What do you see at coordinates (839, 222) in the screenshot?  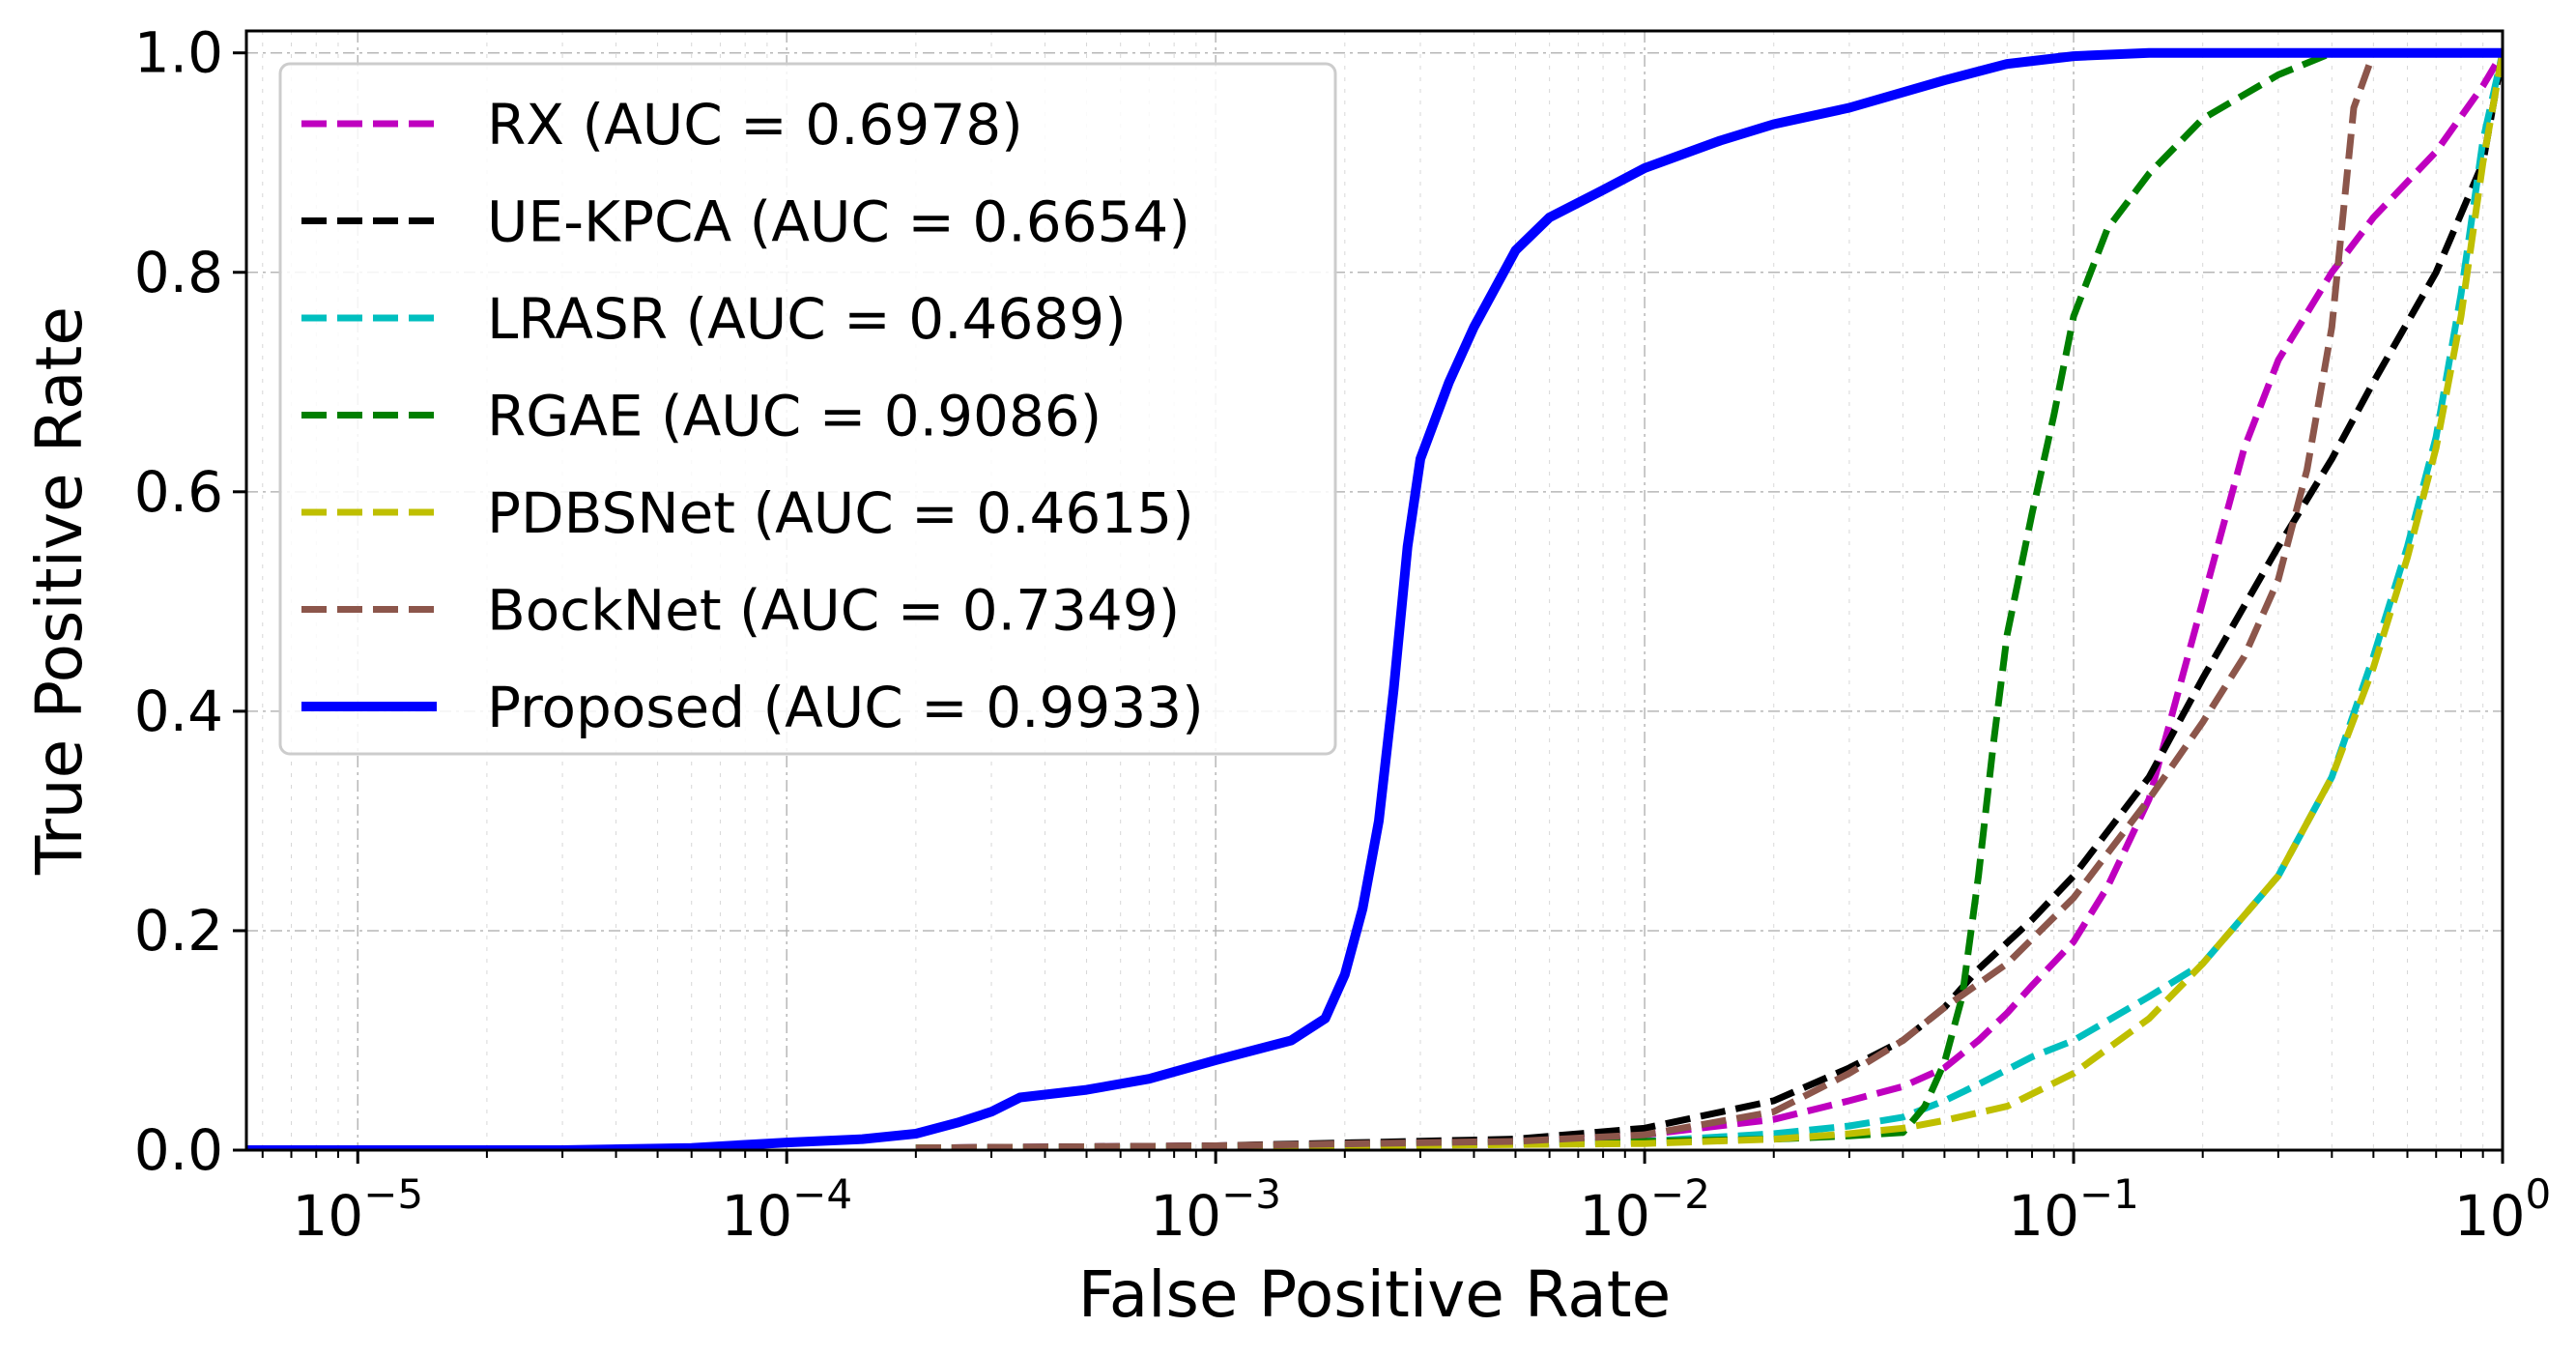 I see `legend-label-ue-kpca: UE-KPCA (AUC = 0.6654)` at bounding box center [839, 222].